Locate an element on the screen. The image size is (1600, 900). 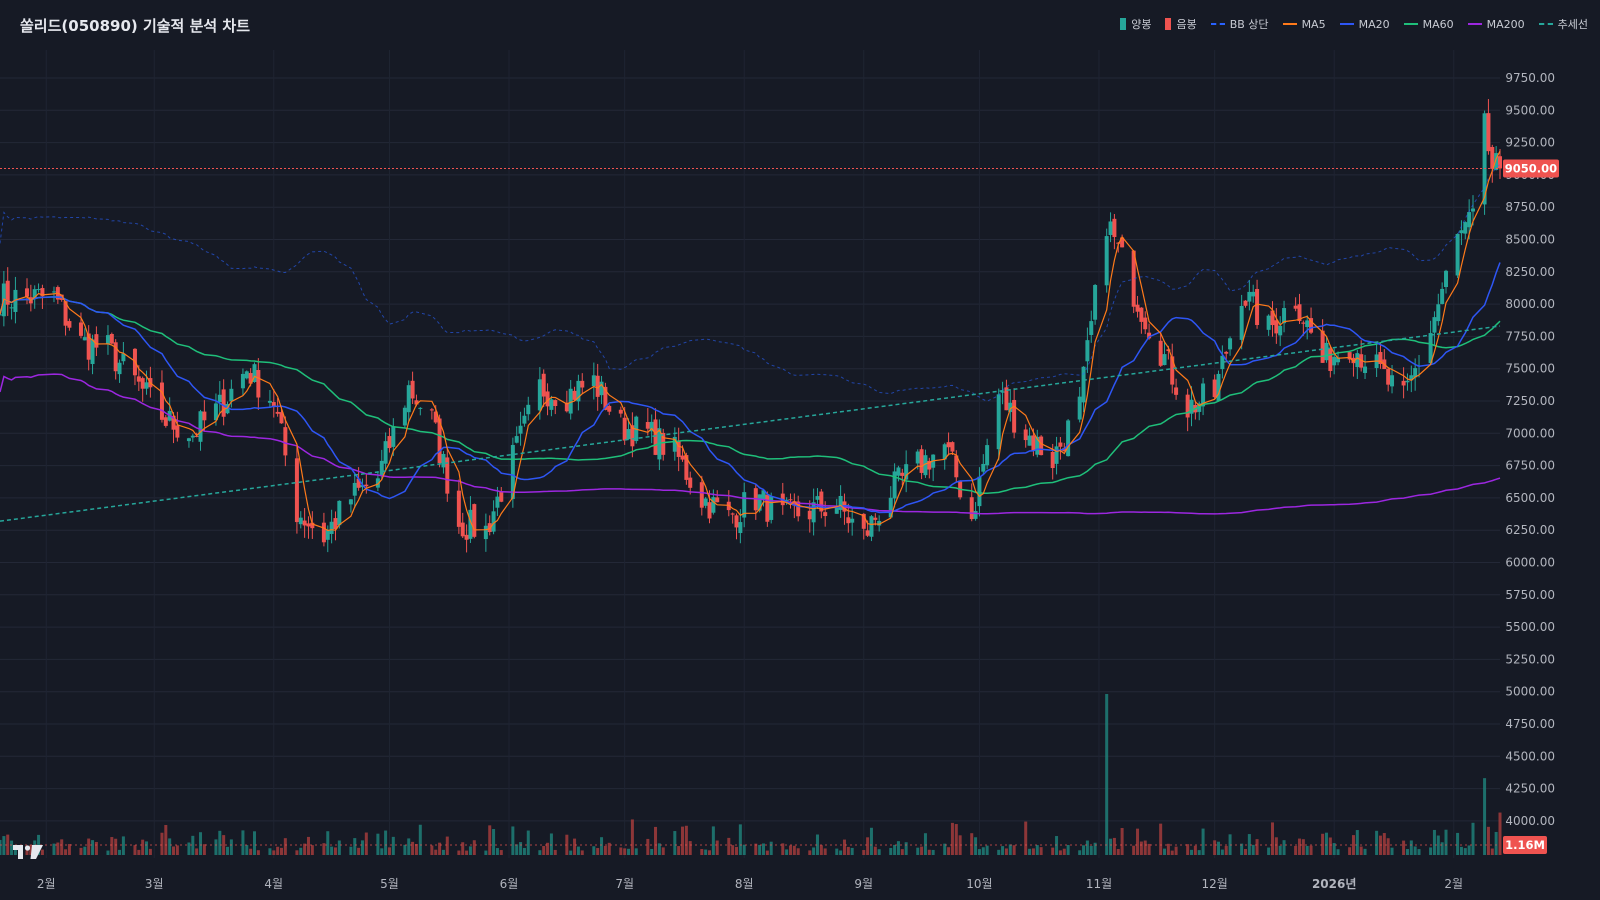
legend-item-bb-upper: BB 상단 is located at coordinates (1239, 24).